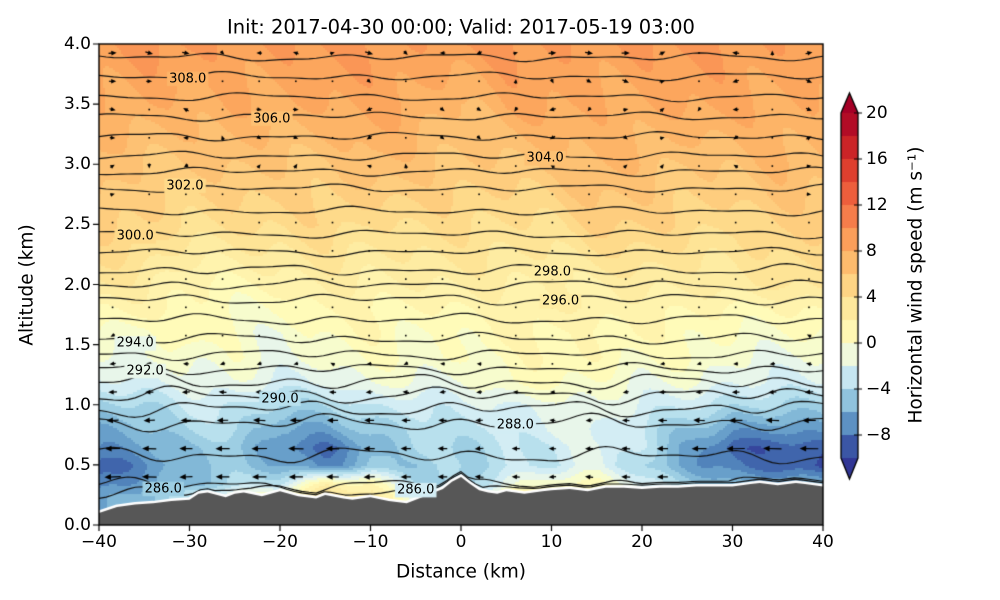 The height and width of the screenshot is (600, 1000). What do you see at coordinates (560, 301) in the screenshot?
I see `contour-label: 296.0` at bounding box center [560, 301].